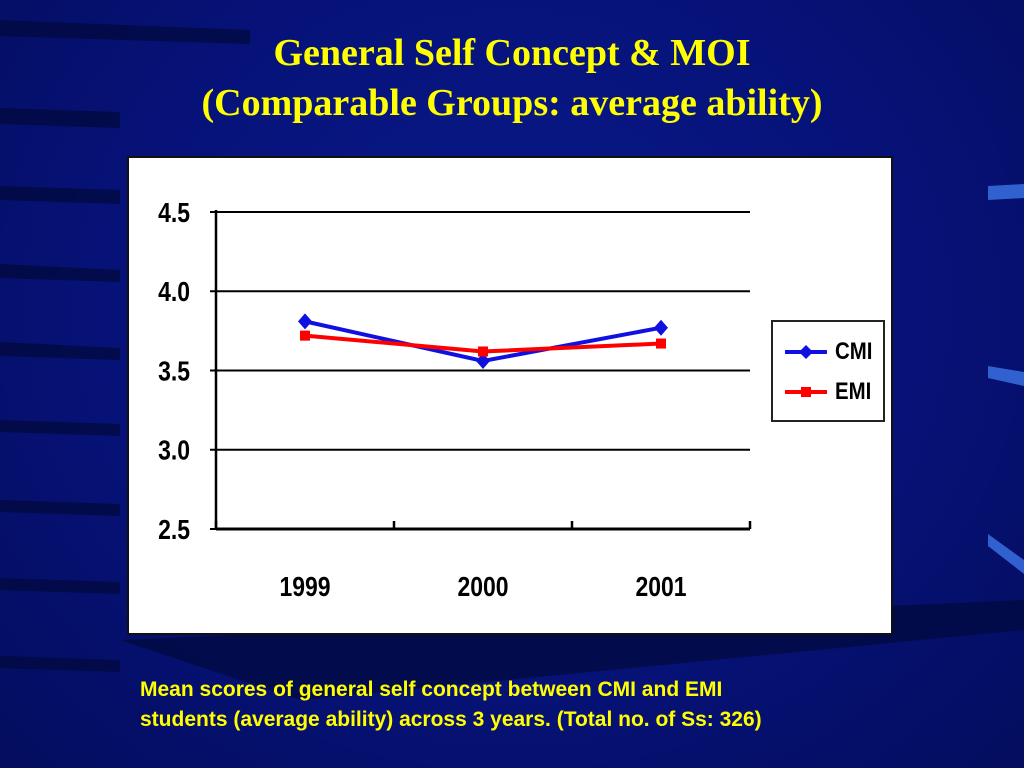  What do you see at coordinates (174, 451) in the screenshot?
I see `y-tick-label: 3.0` at bounding box center [174, 451].